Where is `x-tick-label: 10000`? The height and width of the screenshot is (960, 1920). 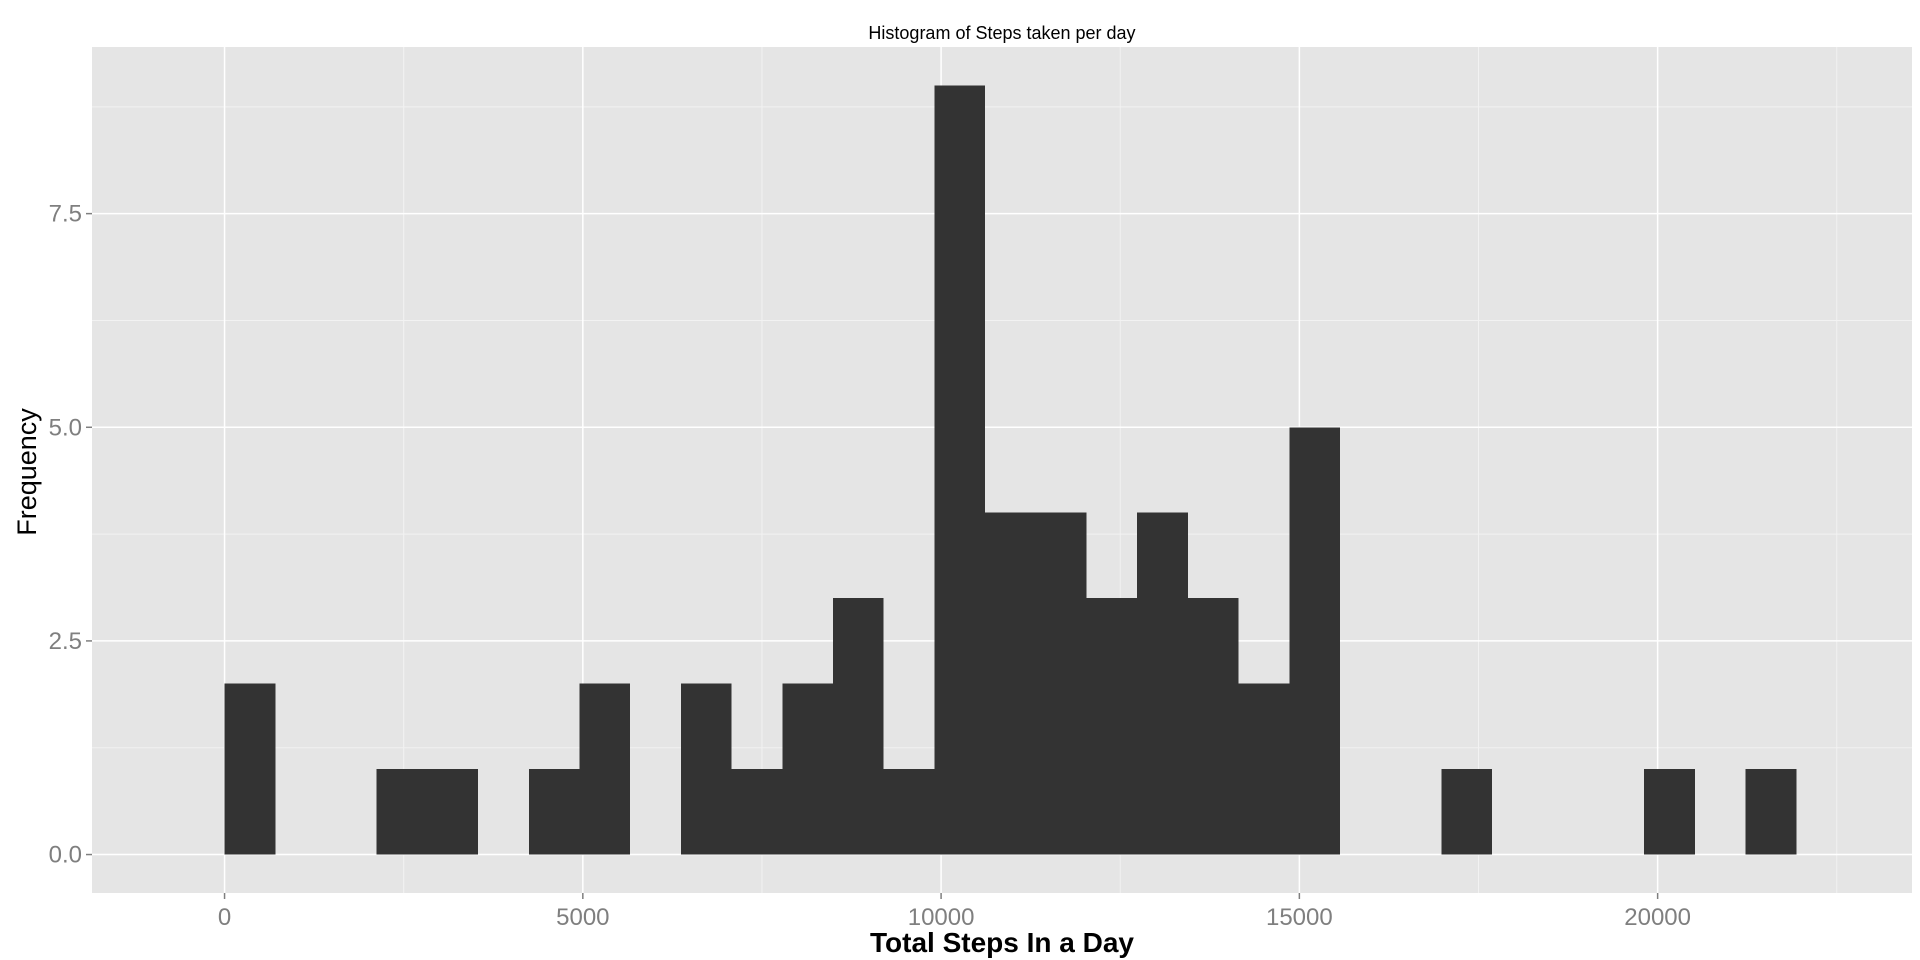 x-tick-label: 10000 is located at coordinates (941, 917).